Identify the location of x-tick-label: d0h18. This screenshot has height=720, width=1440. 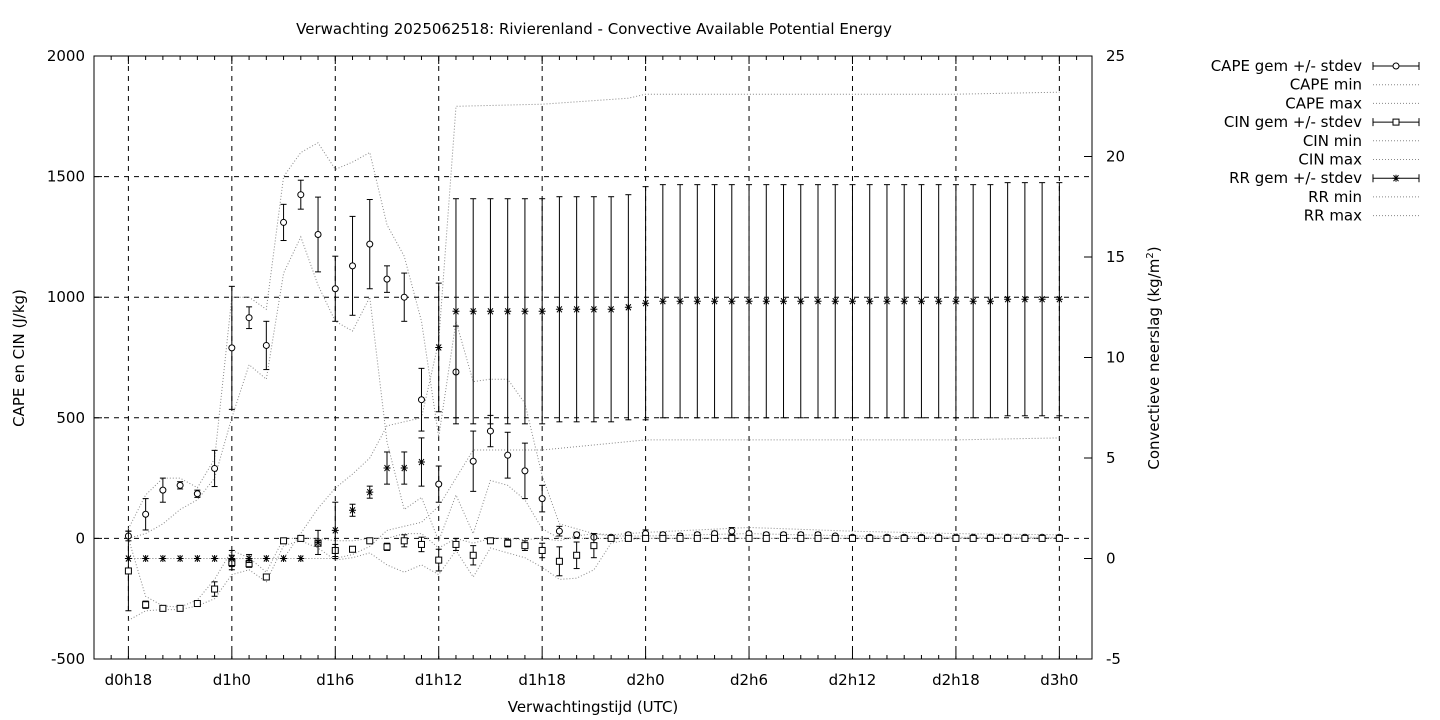
(129, 680).